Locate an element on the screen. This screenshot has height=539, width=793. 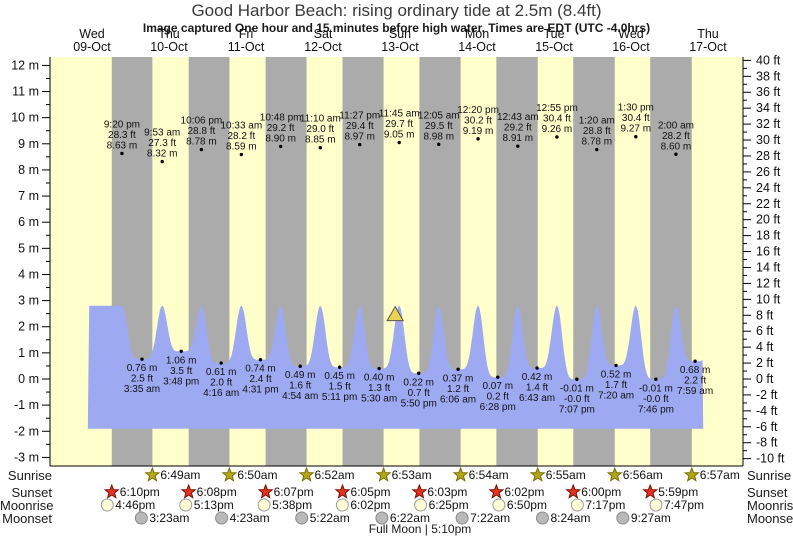
y-axis-label-right: 10 ft is located at coordinates (768, 299).